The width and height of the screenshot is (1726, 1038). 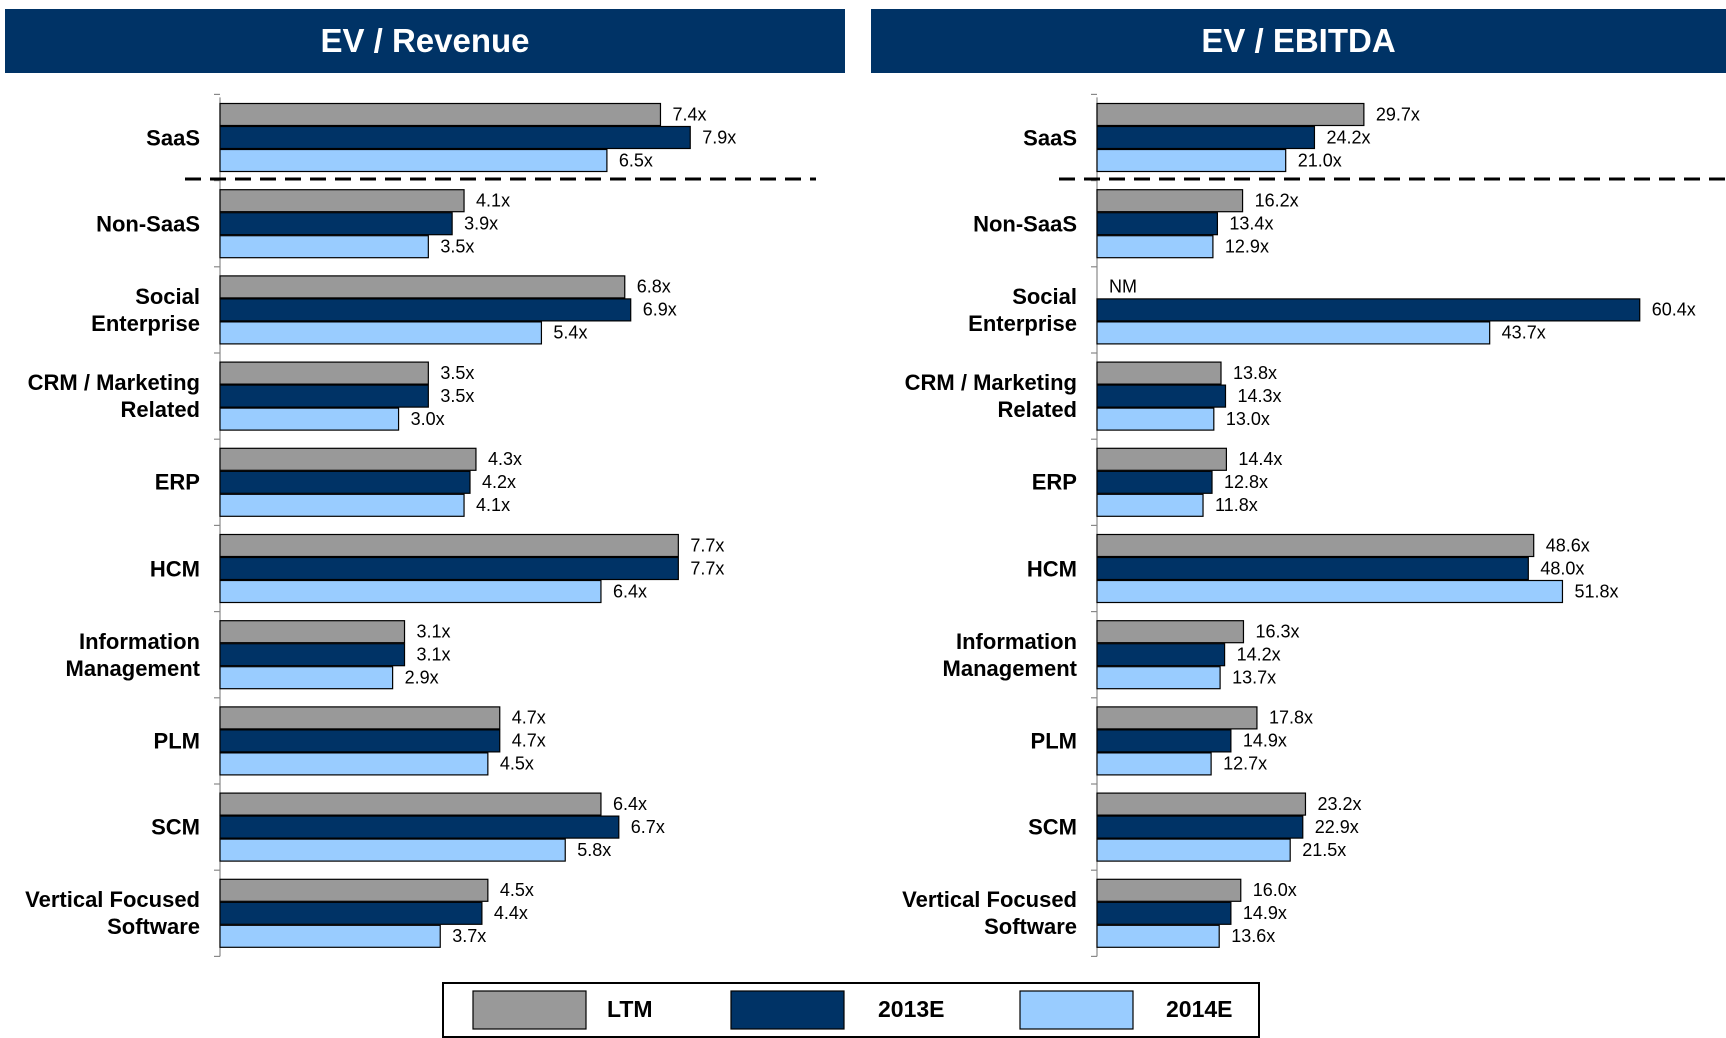 I want to click on category-label: ERP, so click(x=1054, y=482).